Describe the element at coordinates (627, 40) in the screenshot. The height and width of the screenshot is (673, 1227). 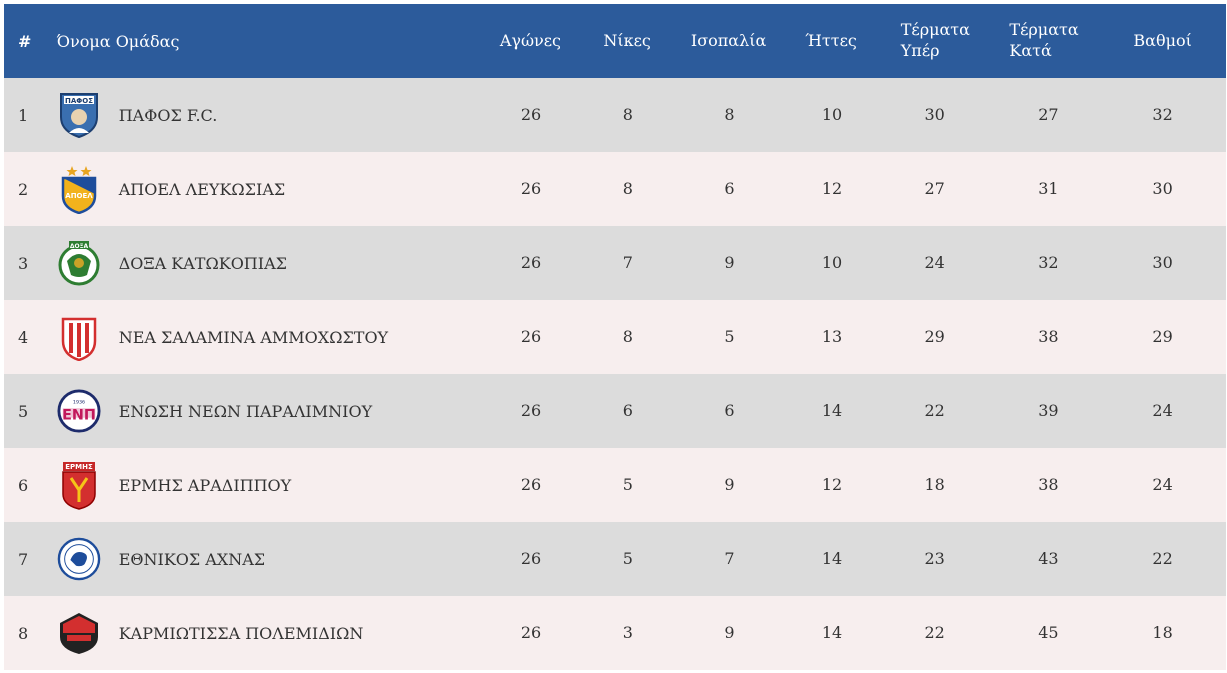
I see `header-wins: Νίκες` at that location.